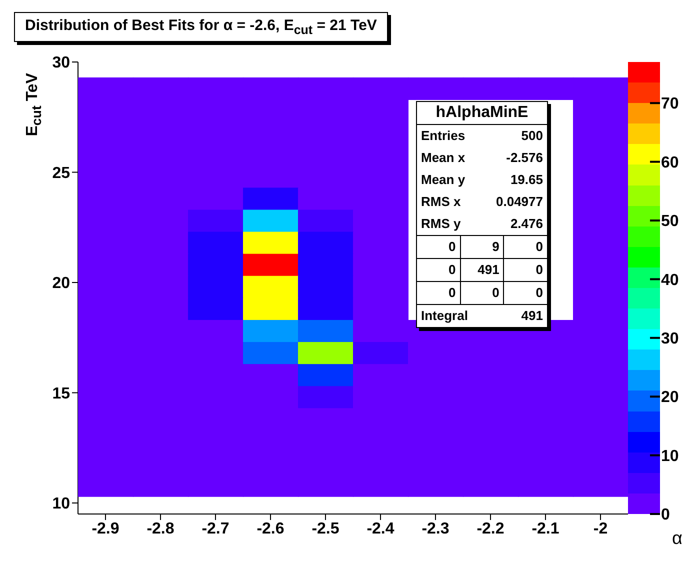 The width and height of the screenshot is (686, 562). I want to click on x-tick-label: -2.8, so click(160, 529).